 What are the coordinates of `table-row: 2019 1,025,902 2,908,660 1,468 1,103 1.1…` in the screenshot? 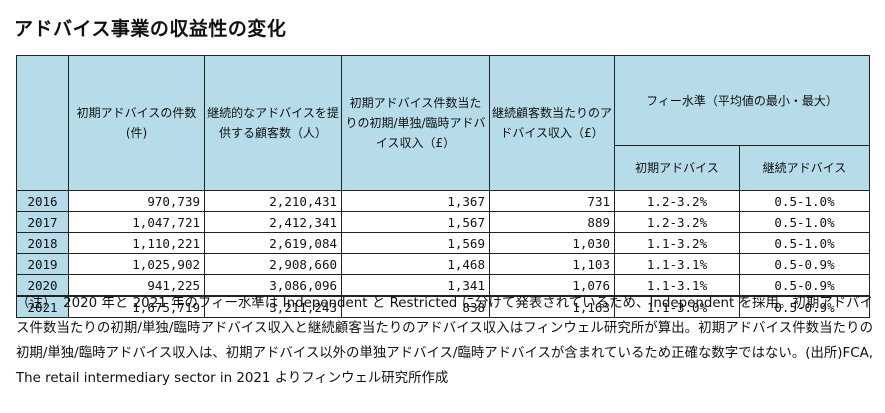 It's located at (443, 264).